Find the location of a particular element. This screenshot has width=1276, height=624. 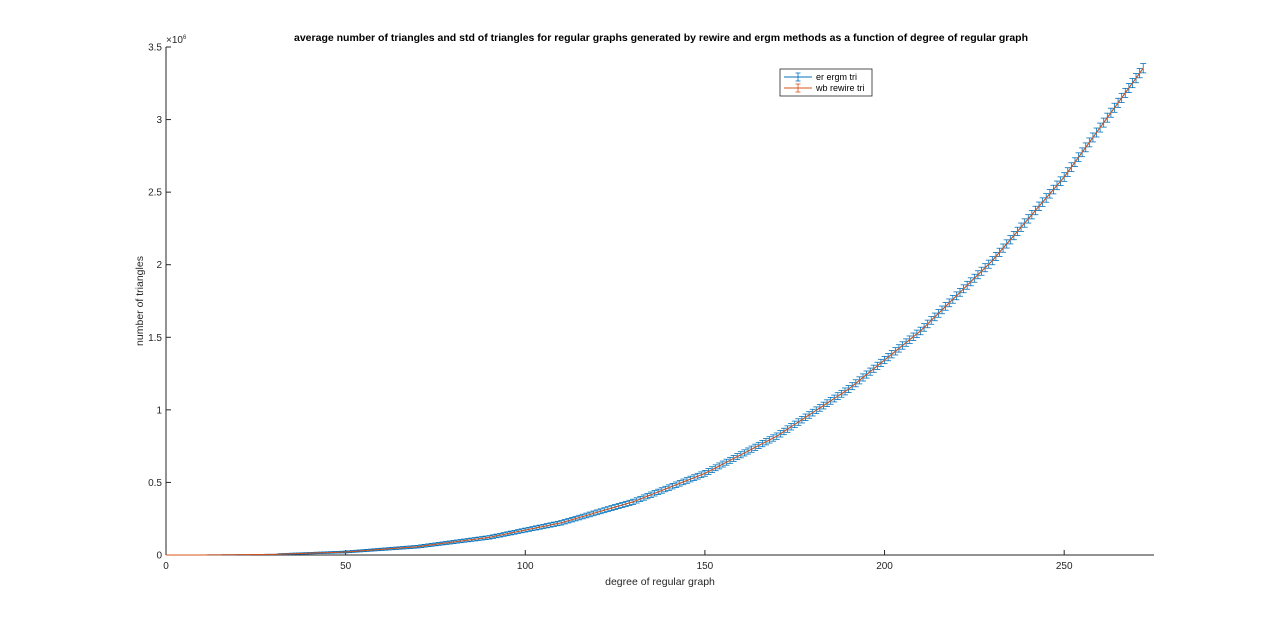

x-tick-label: 100 is located at coordinates (525, 566).